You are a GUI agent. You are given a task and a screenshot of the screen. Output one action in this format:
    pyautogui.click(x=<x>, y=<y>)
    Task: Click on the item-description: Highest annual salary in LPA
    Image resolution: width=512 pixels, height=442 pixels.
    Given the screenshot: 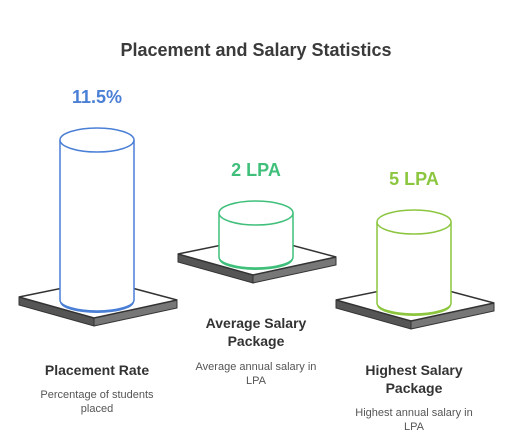 What is the action you would take?
    pyautogui.click(x=414, y=420)
    